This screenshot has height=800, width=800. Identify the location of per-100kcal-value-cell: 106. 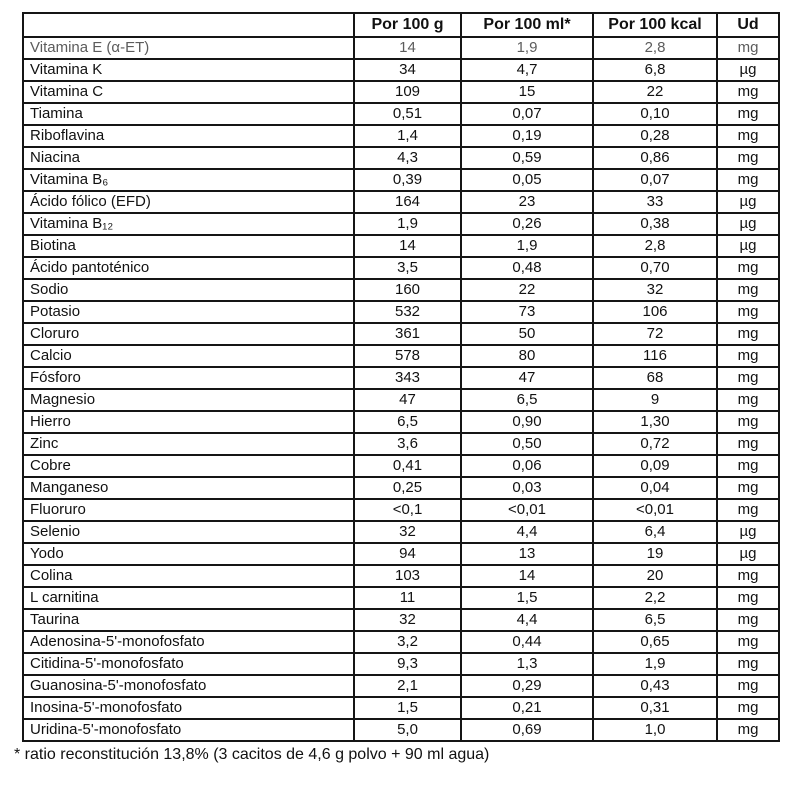
(655, 312).